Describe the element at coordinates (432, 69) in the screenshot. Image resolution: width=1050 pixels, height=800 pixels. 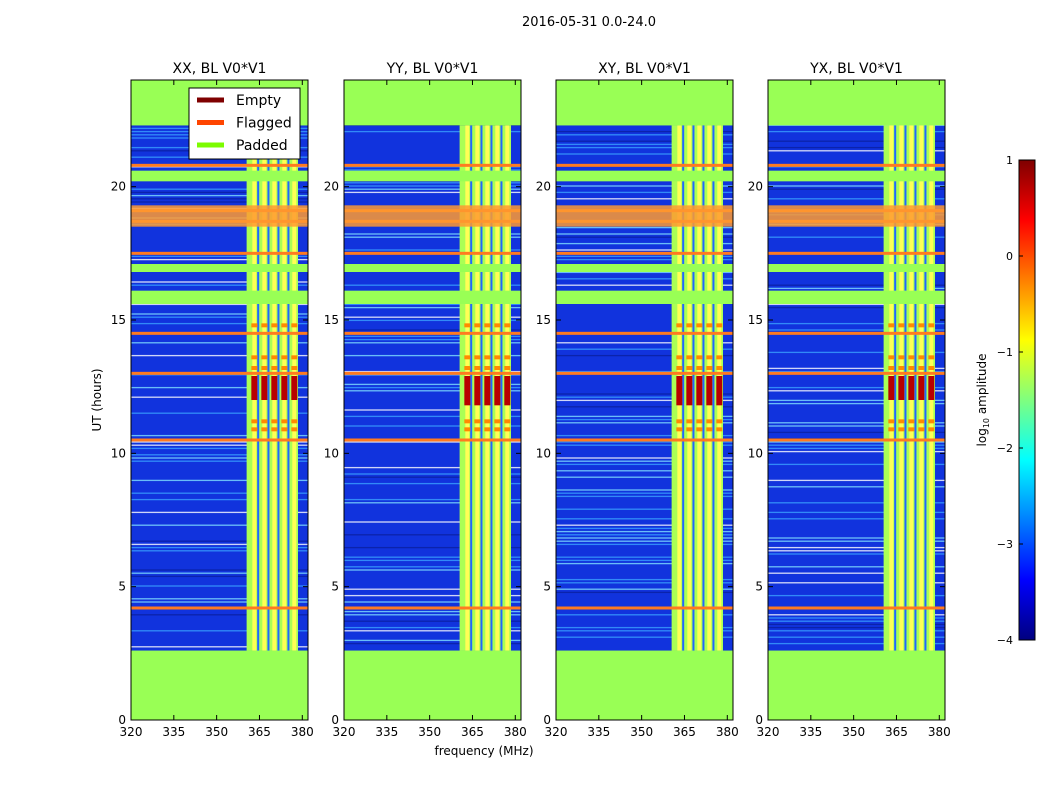
I see `panel-title: YY, BL V0*V1` at that location.